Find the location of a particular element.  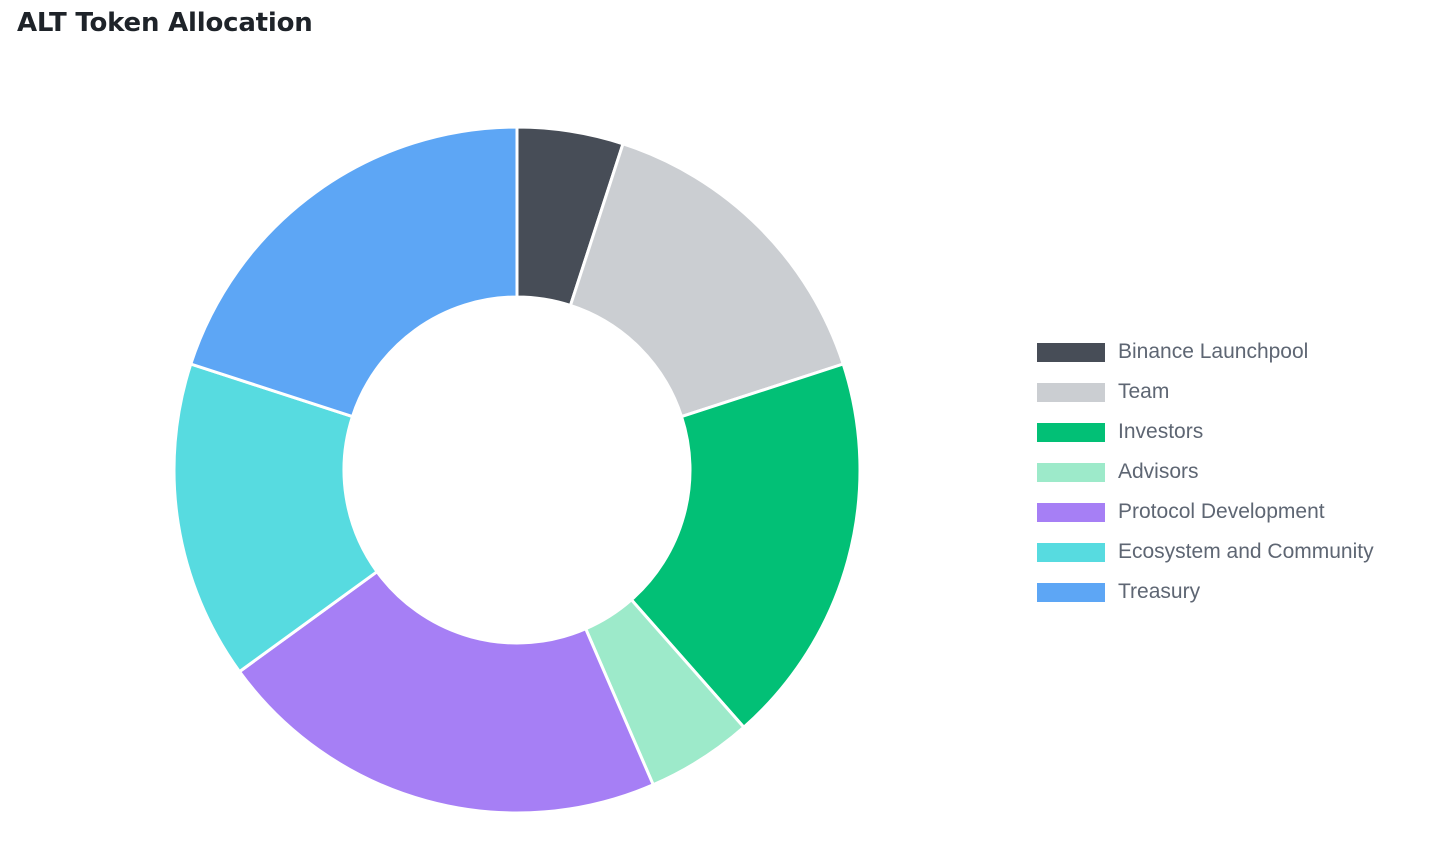

legend-item-binance-launchpool: Binance Launchpool is located at coordinates (1205, 352).